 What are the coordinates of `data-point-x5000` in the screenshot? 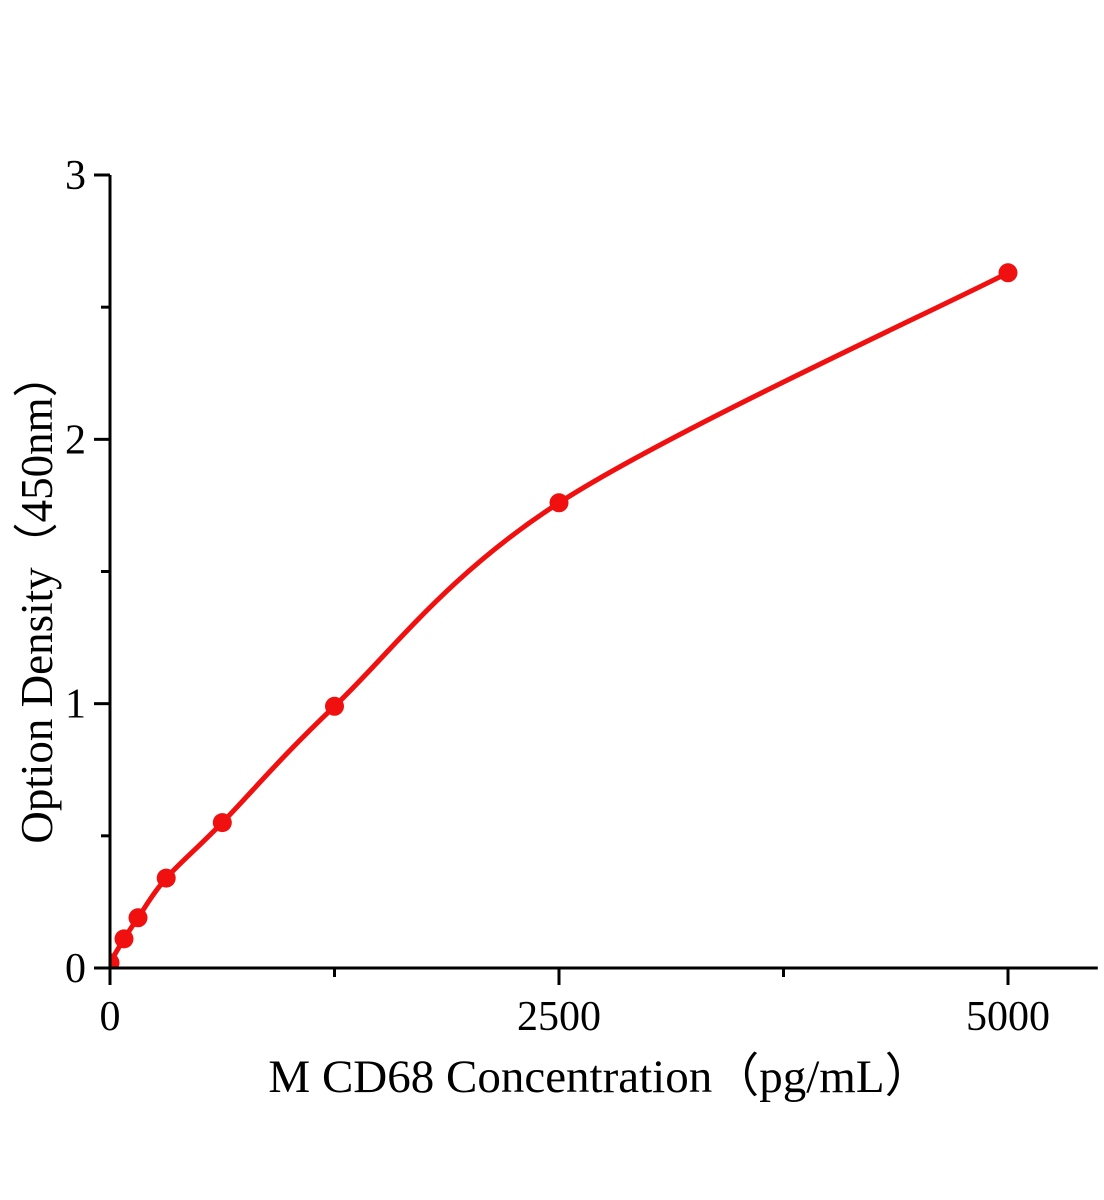 It's located at (1008, 273).